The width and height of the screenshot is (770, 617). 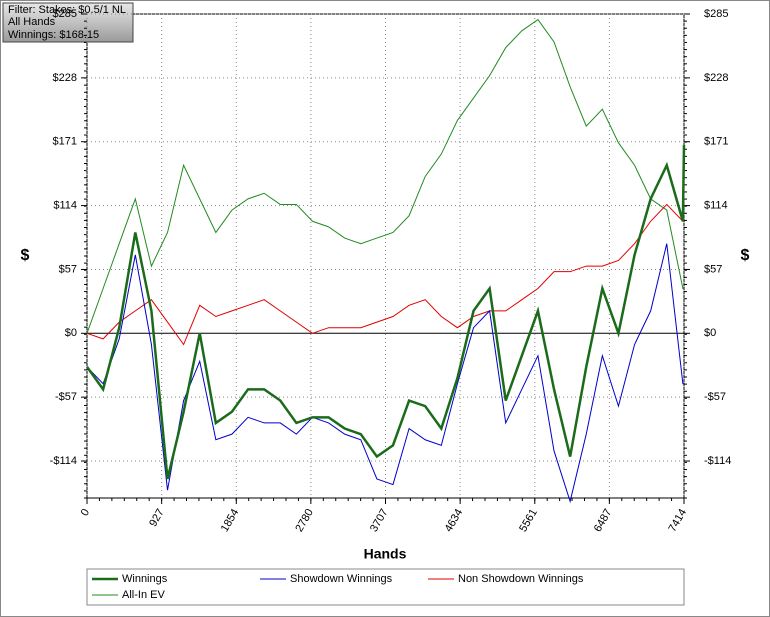 What do you see at coordinates (716, 205) in the screenshot?
I see `y2-tick-label: $114` at bounding box center [716, 205].